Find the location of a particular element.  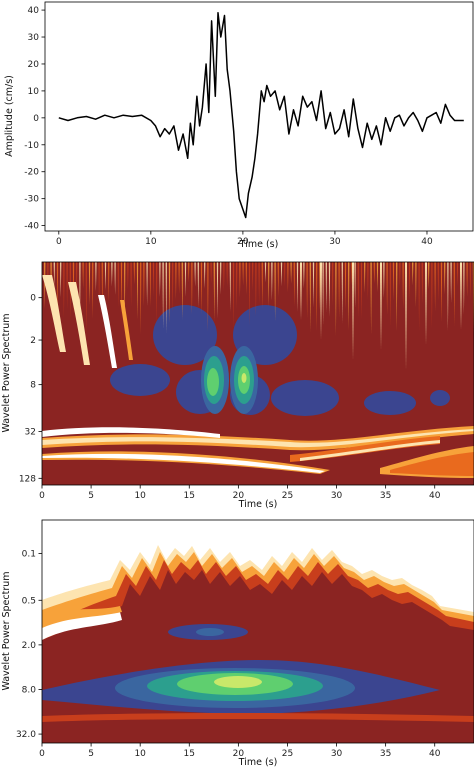

y-tick-label: 2 is located at coordinates (33, 341).